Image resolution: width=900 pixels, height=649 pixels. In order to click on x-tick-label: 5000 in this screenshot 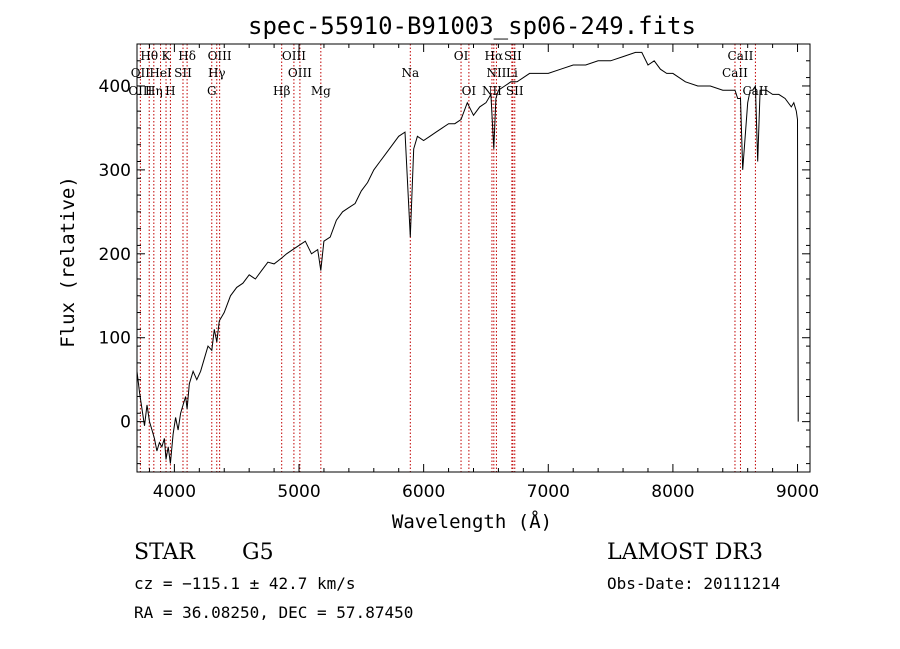, I will do `click(298, 492)`.